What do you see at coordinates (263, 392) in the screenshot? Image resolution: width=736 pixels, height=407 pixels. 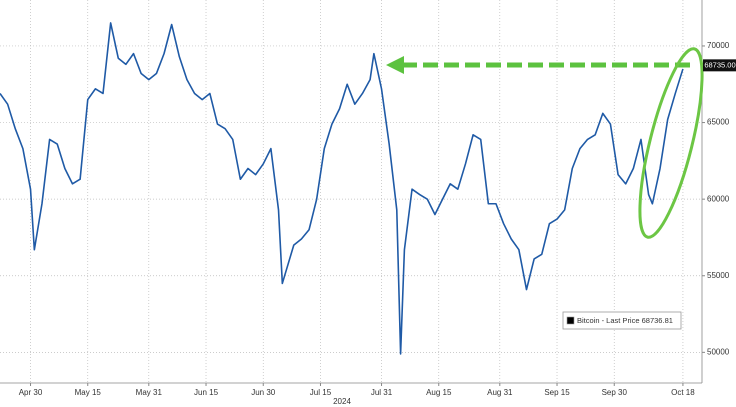 I see `x-tick-label: Jun 30` at bounding box center [263, 392].